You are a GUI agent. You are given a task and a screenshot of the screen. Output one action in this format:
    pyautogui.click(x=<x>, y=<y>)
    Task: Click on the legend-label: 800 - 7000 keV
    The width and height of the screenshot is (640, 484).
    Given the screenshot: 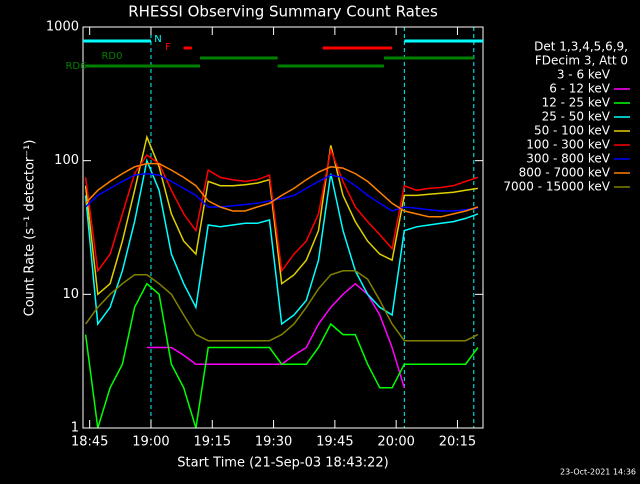 What is the action you would take?
    pyautogui.click(x=565, y=173)
    